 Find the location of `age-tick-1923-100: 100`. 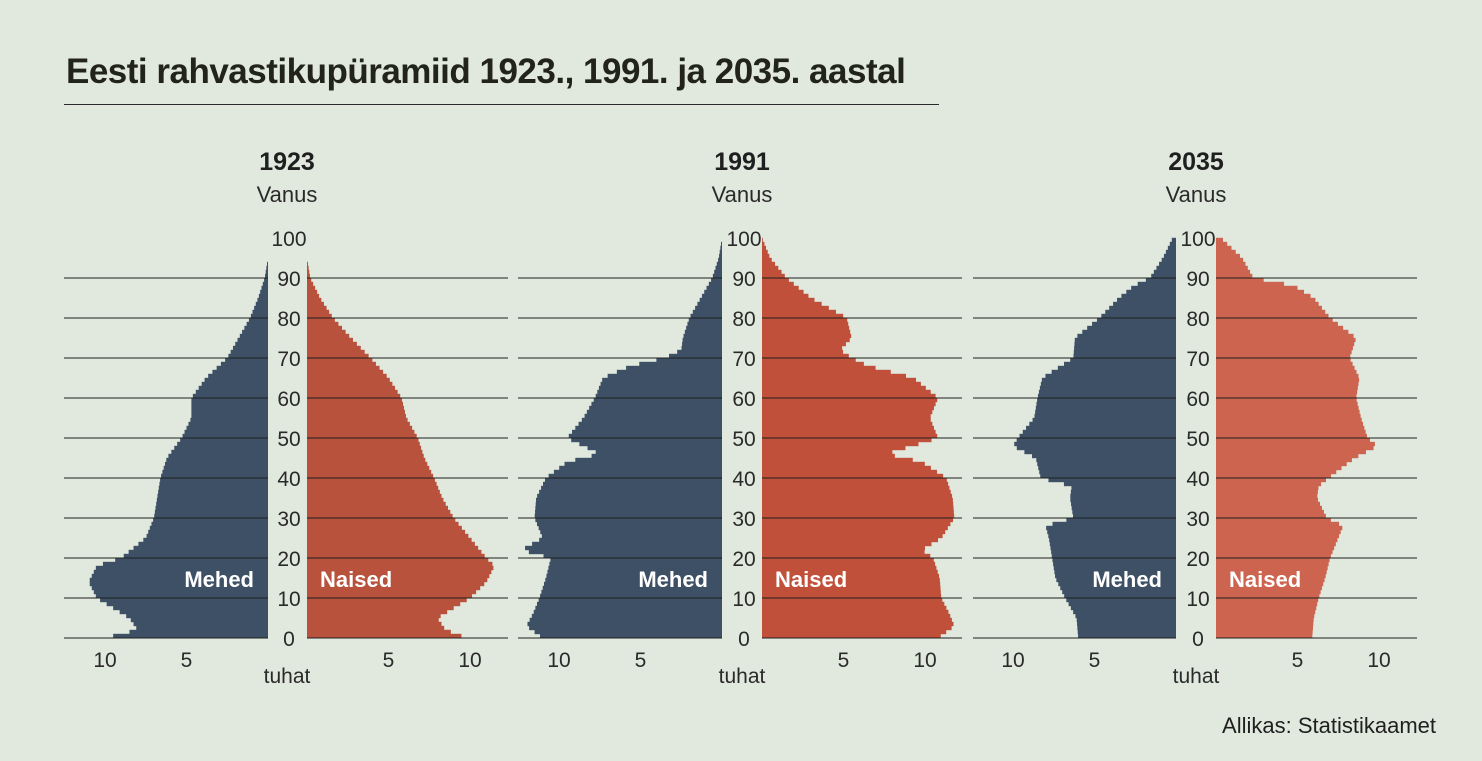

age-tick-1923-100: 100 is located at coordinates (288, 239).